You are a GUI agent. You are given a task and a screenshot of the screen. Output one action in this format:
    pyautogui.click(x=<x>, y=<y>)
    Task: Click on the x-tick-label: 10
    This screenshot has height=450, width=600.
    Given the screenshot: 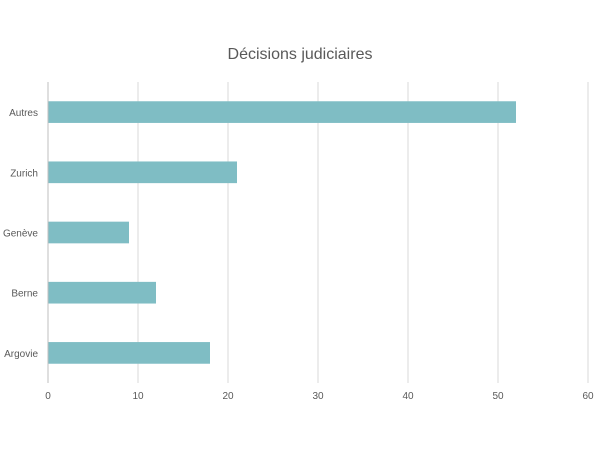 What is the action you would take?
    pyautogui.click(x=138, y=396)
    